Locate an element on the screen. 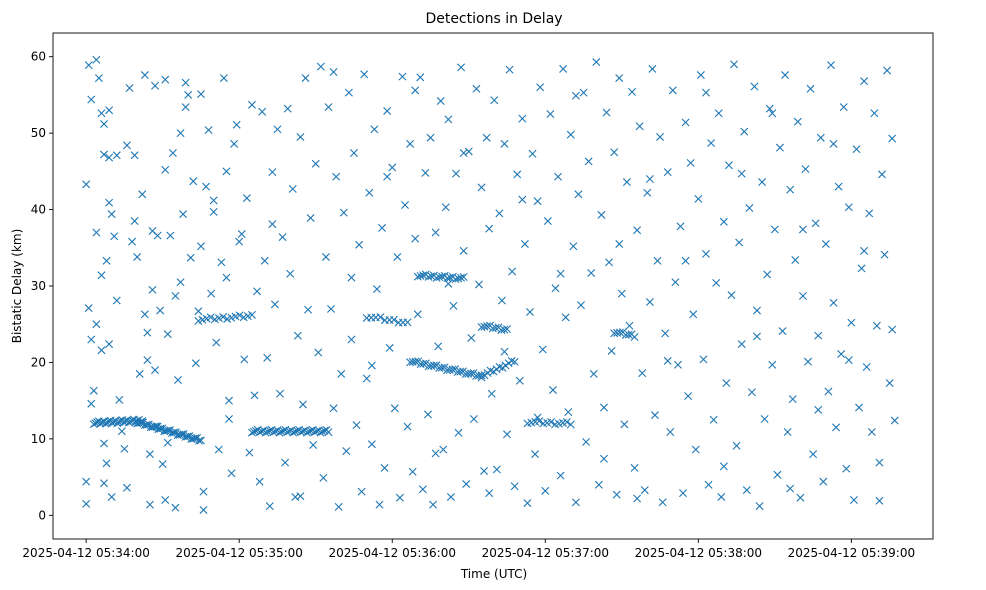  y-axis-label: Bistatic Delay (km) is located at coordinates (17, 286).